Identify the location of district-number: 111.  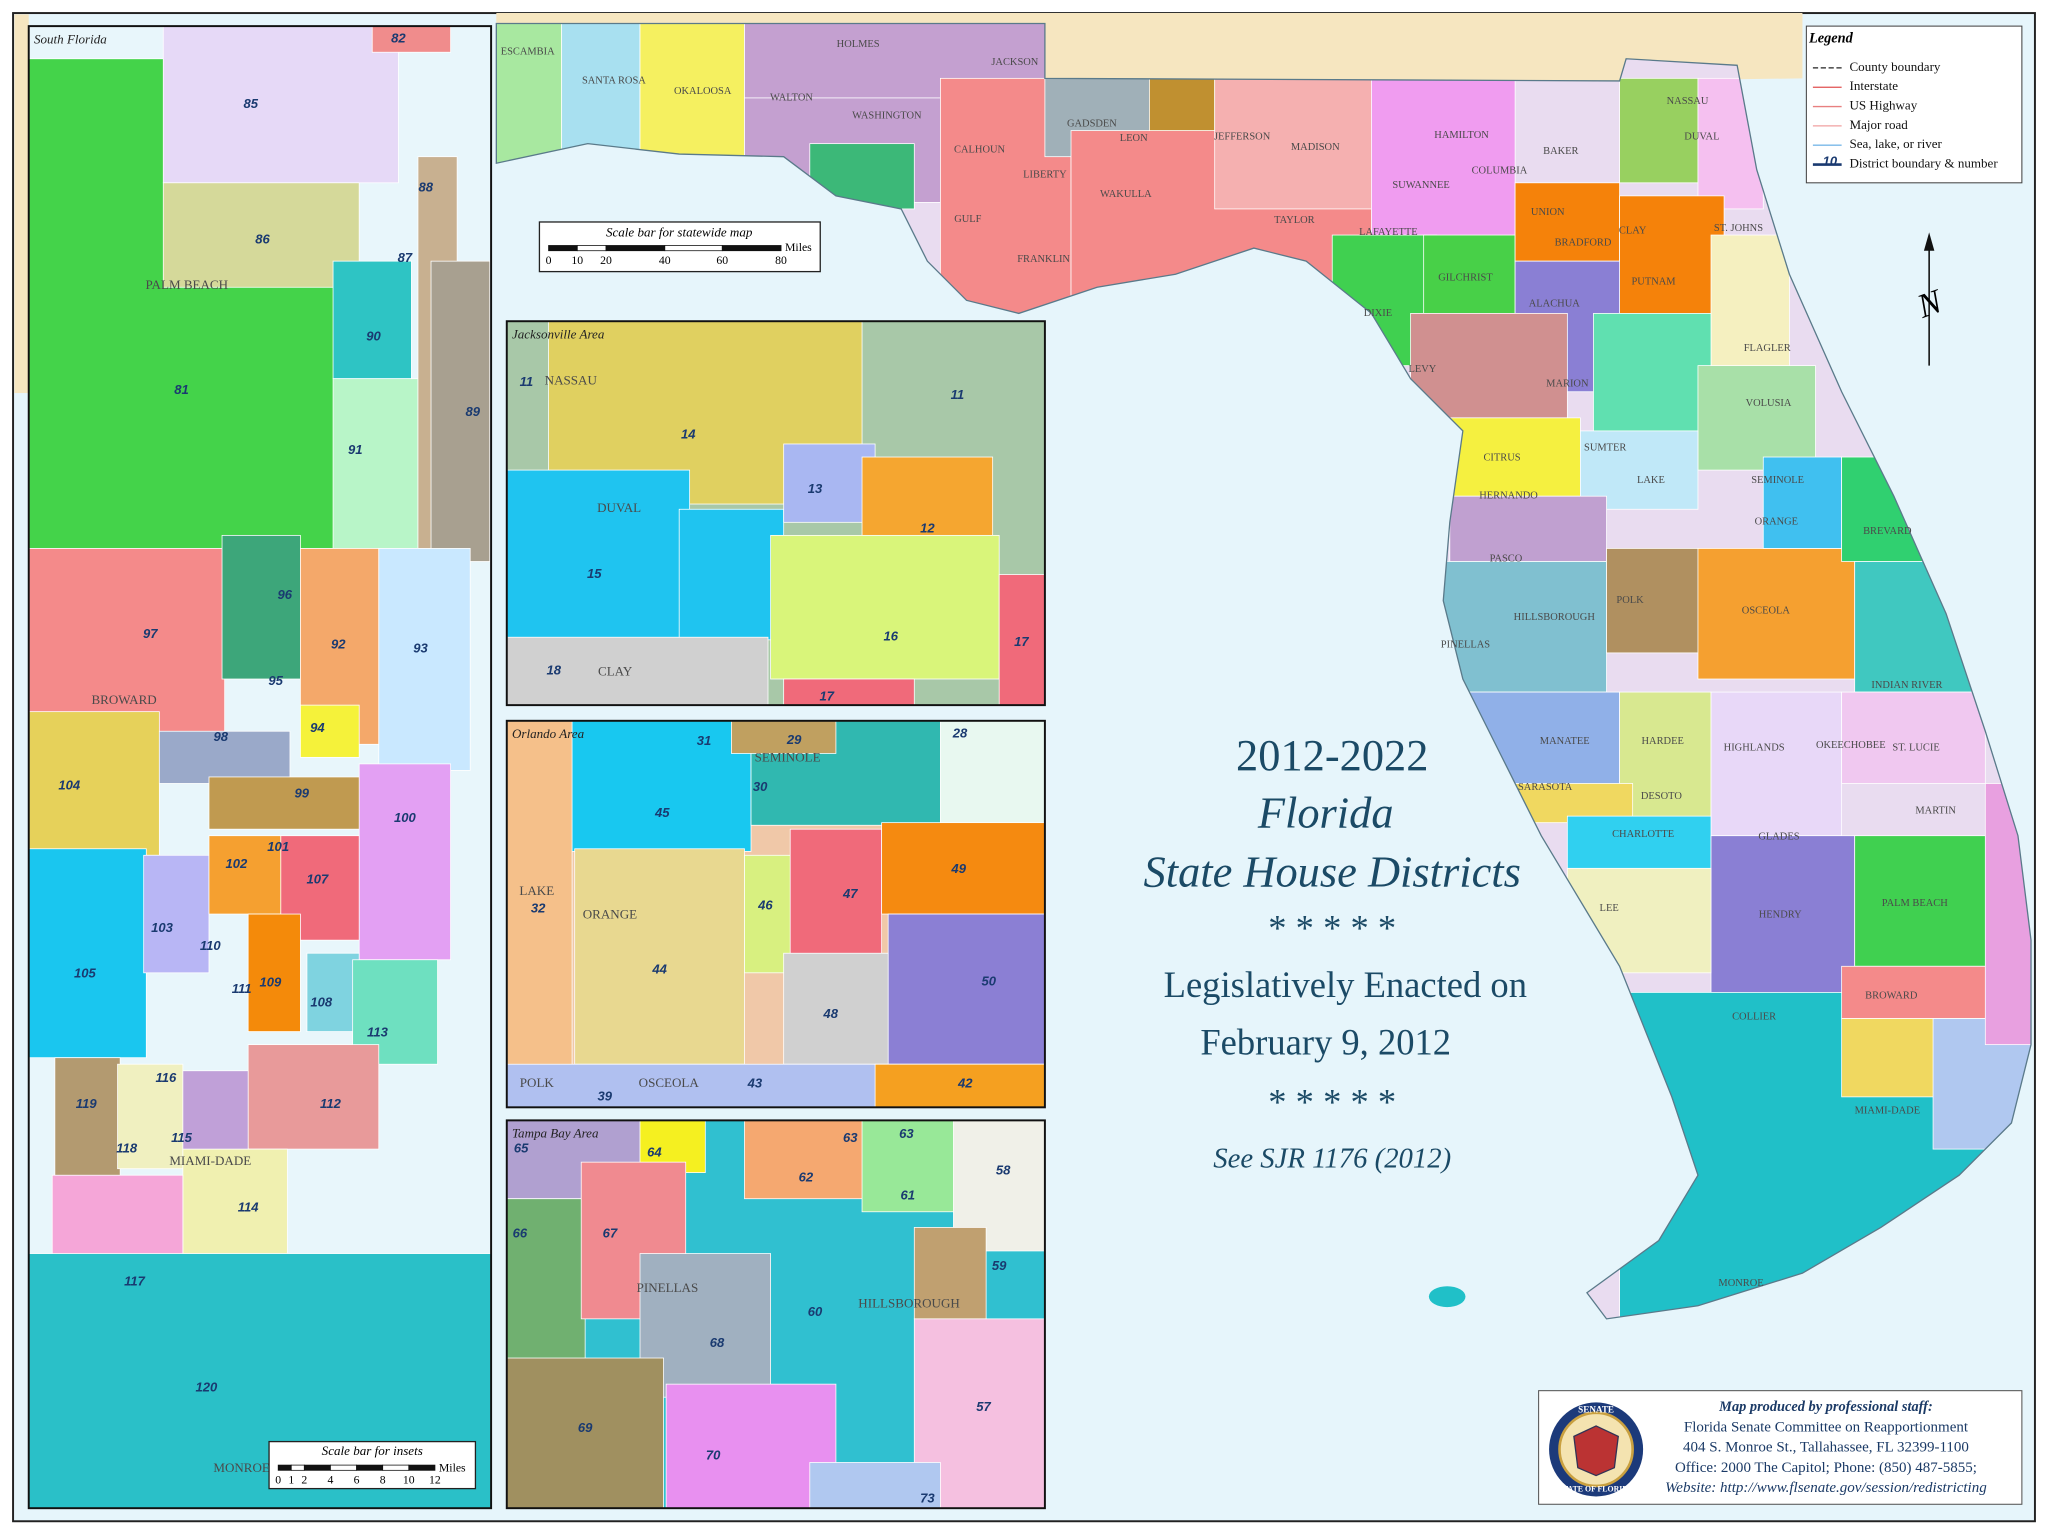
(242, 988).